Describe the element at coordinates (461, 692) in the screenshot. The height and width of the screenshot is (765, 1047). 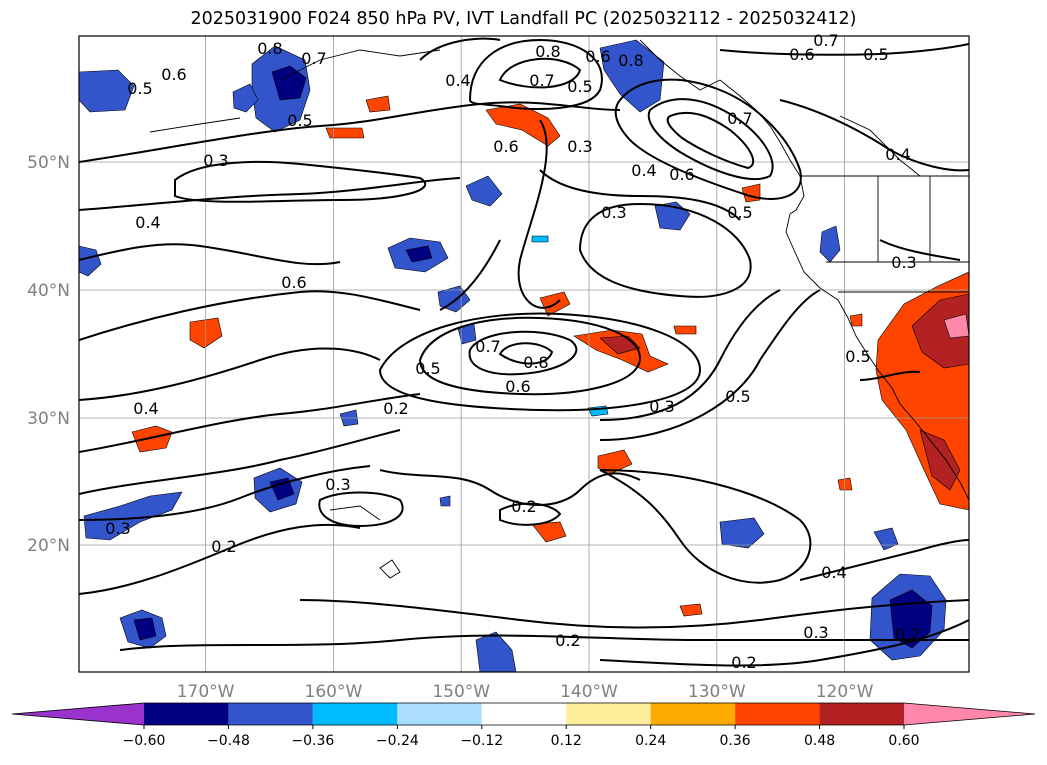
I see `lon-label: 150°W` at that location.